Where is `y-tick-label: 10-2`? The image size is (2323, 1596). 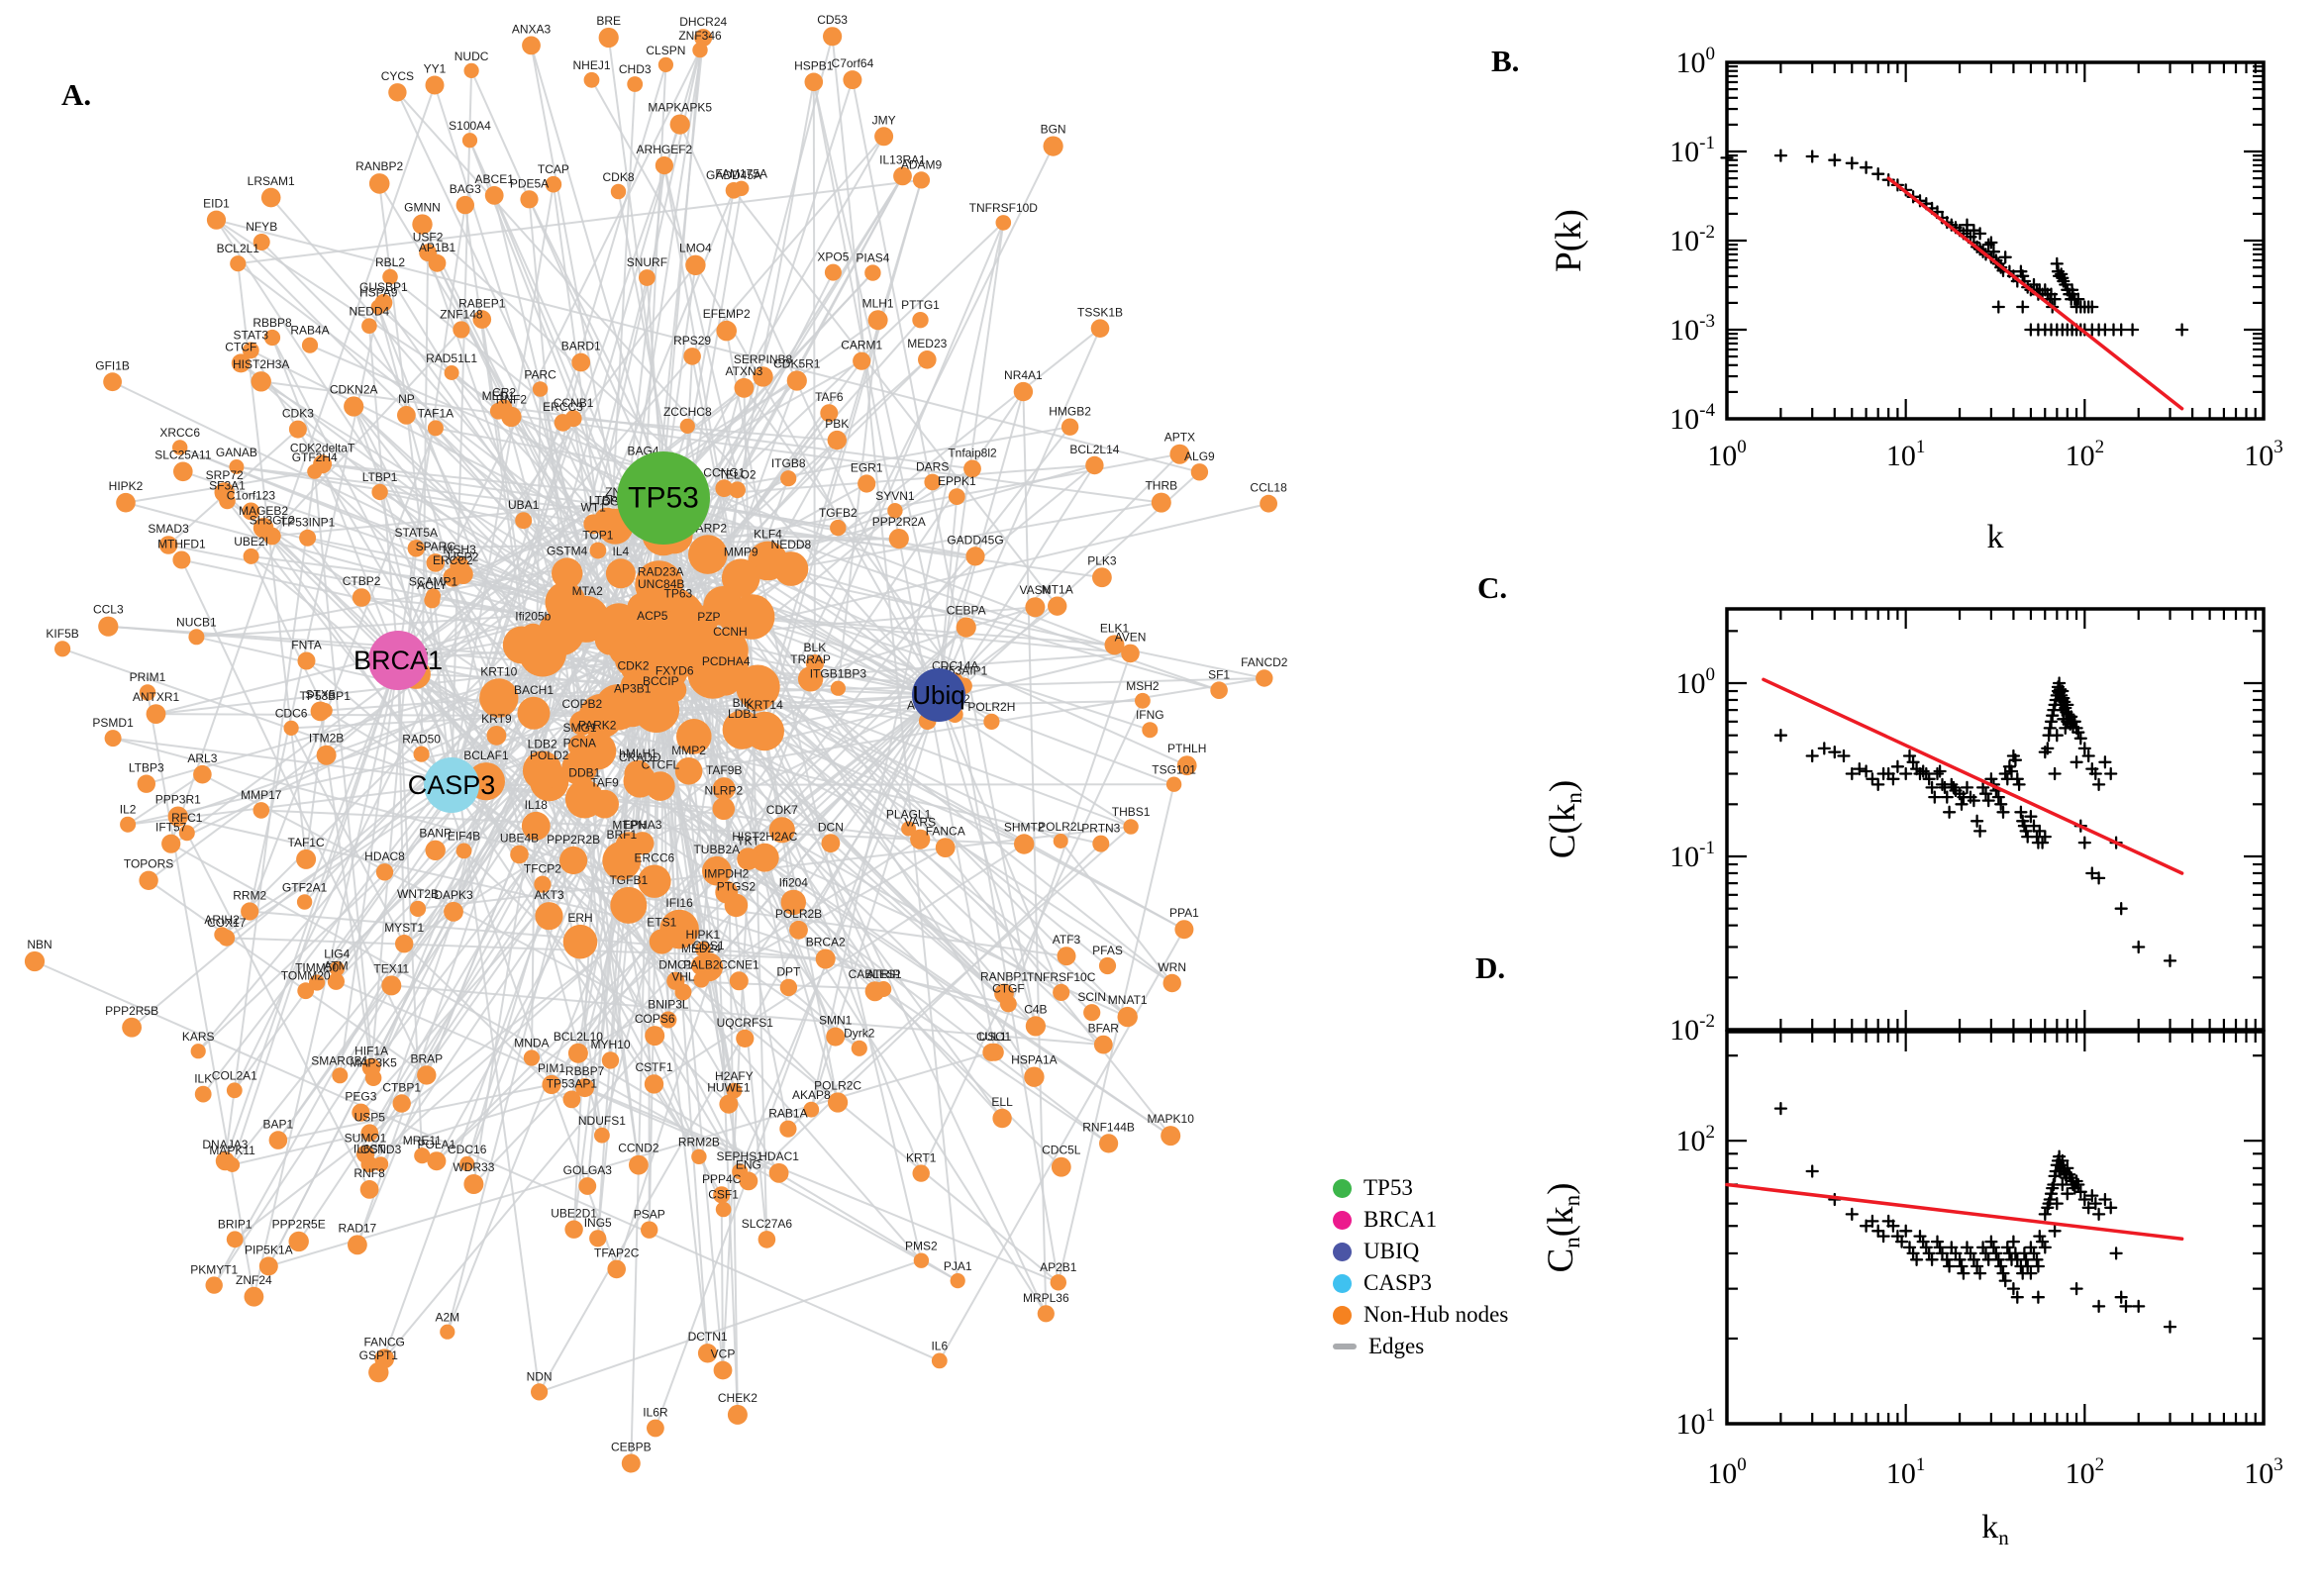
y-tick-label: 10-2 is located at coordinates (1692, 239).